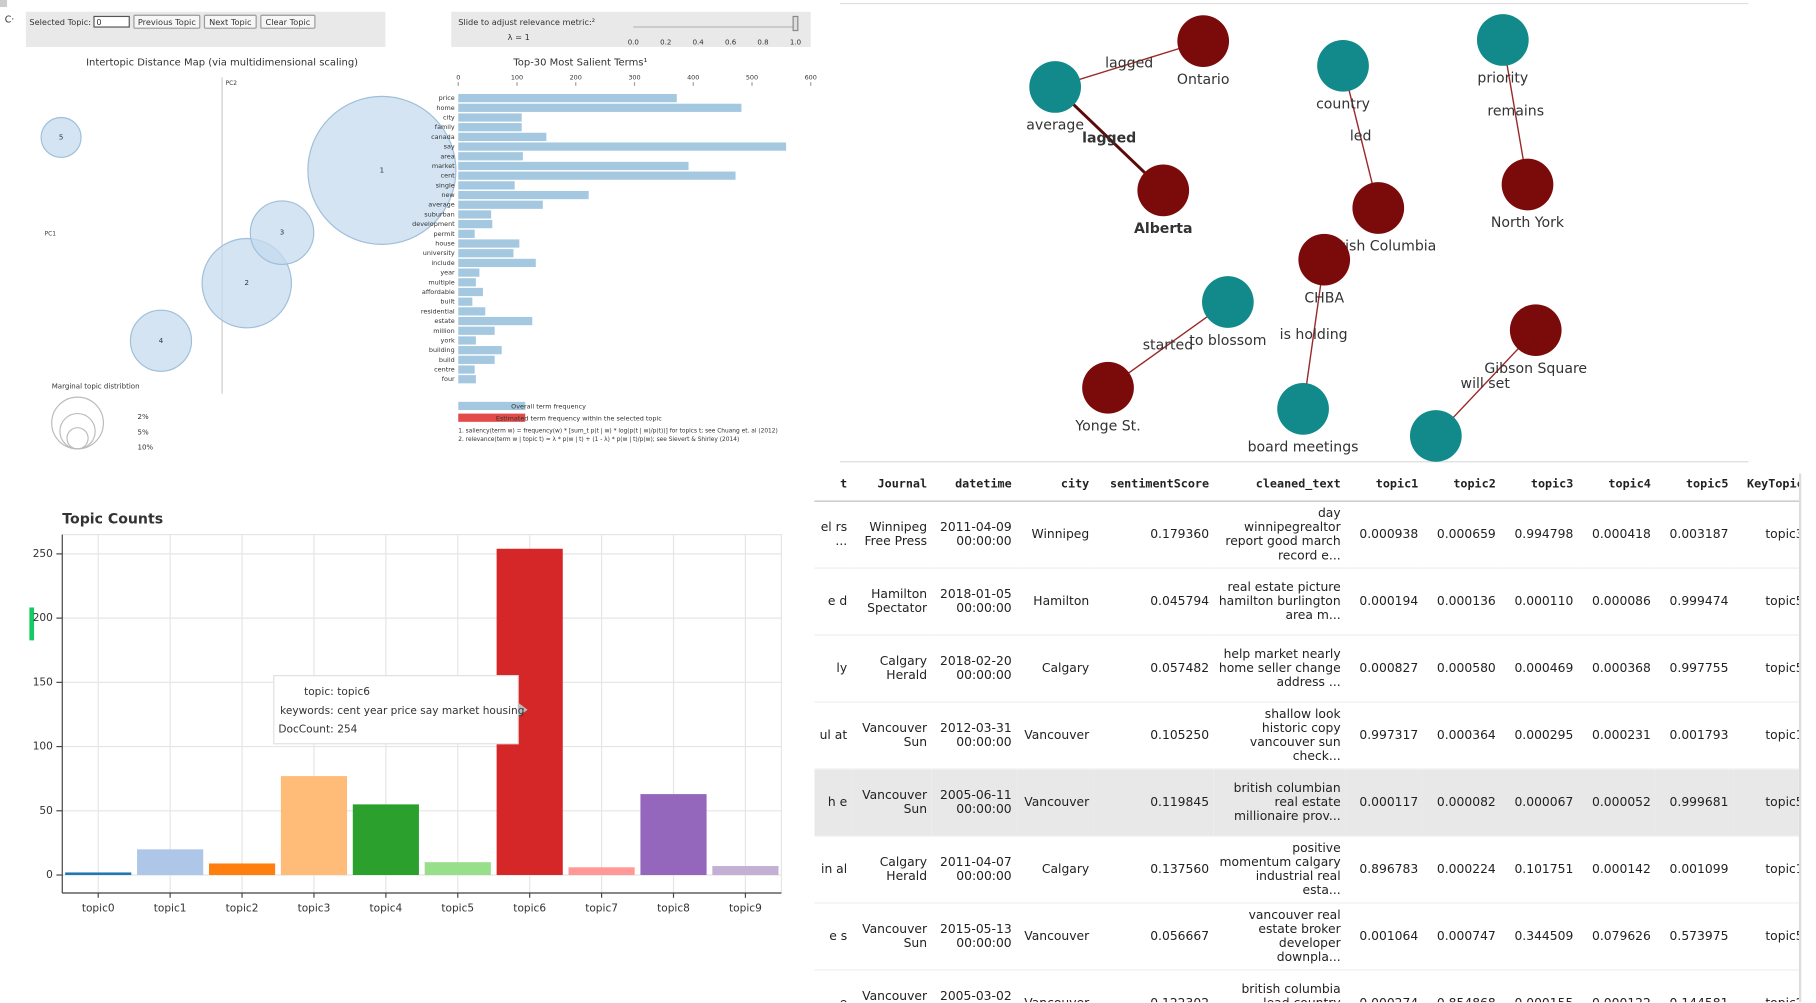  I want to click on legend-swatch, so click(492, 417).